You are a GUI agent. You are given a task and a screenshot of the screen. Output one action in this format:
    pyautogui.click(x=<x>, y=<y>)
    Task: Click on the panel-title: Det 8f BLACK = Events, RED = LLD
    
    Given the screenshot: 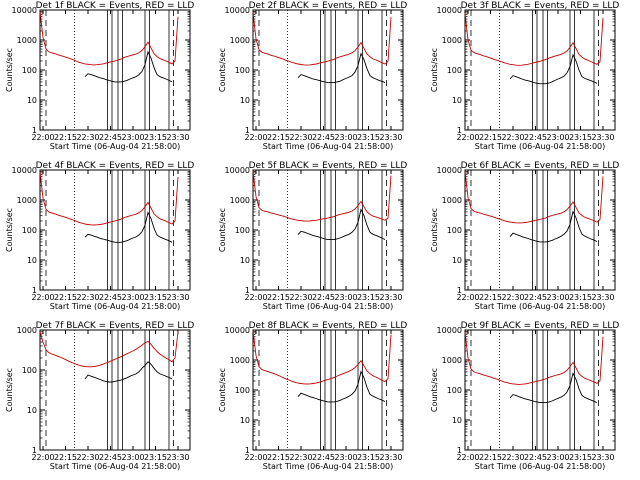 What is the action you would take?
    pyautogui.click(x=328, y=326)
    